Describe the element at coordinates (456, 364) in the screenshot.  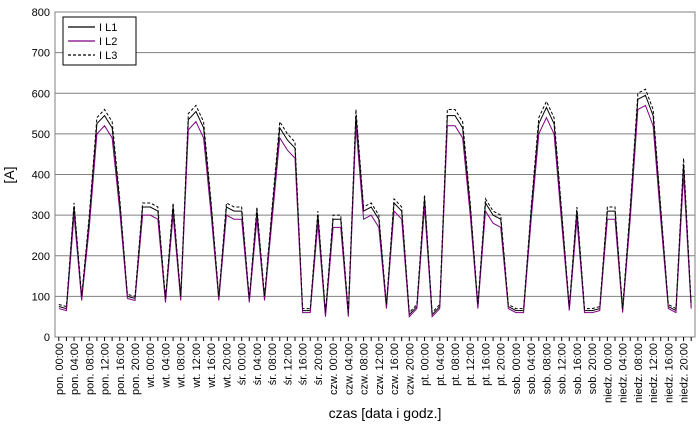
I see `x-tick-label: pt. 08:00` at that location.